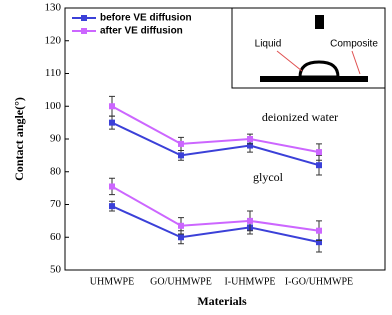 The image size is (392, 315). What do you see at coordinates (249, 281) in the screenshot?
I see `x-tick-label: I-UHMWPE` at bounding box center [249, 281].